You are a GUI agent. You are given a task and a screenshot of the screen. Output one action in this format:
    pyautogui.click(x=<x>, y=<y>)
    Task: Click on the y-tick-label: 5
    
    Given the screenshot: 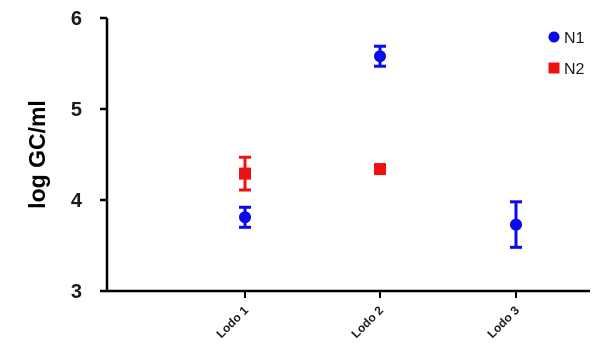 What is the action you would take?
    pyautogui.click(x=76, y=110)
    